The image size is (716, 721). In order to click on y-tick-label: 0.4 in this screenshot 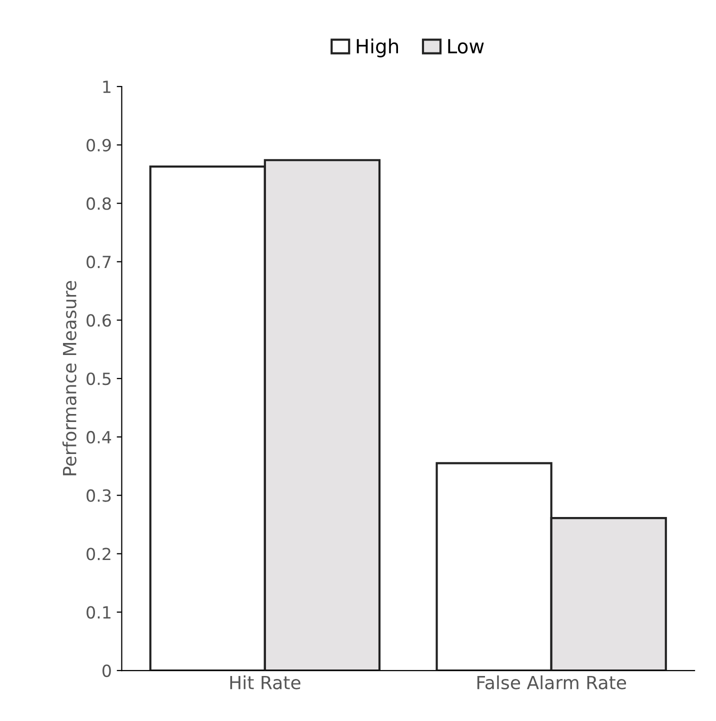, I will do `click(99, 437)`.